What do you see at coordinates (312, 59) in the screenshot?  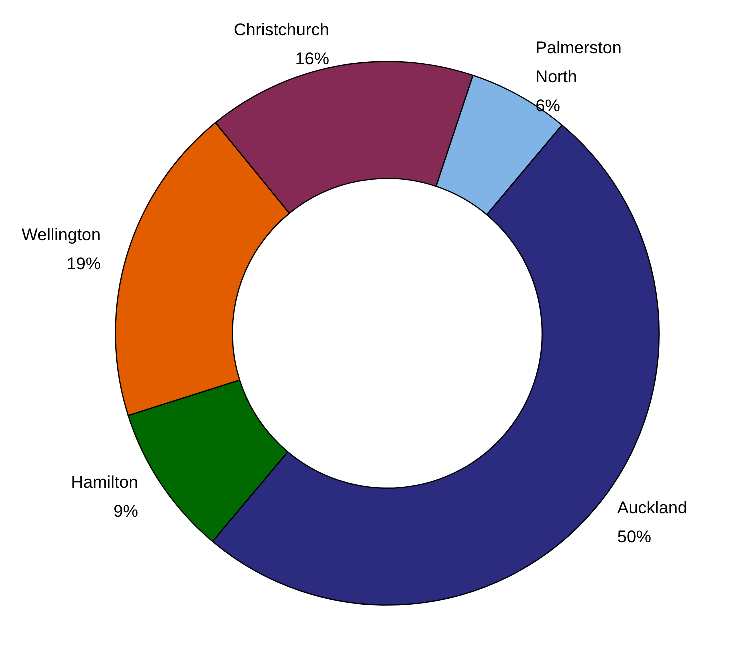 I see `data-label: 16%` at bounding box center [312, 59].